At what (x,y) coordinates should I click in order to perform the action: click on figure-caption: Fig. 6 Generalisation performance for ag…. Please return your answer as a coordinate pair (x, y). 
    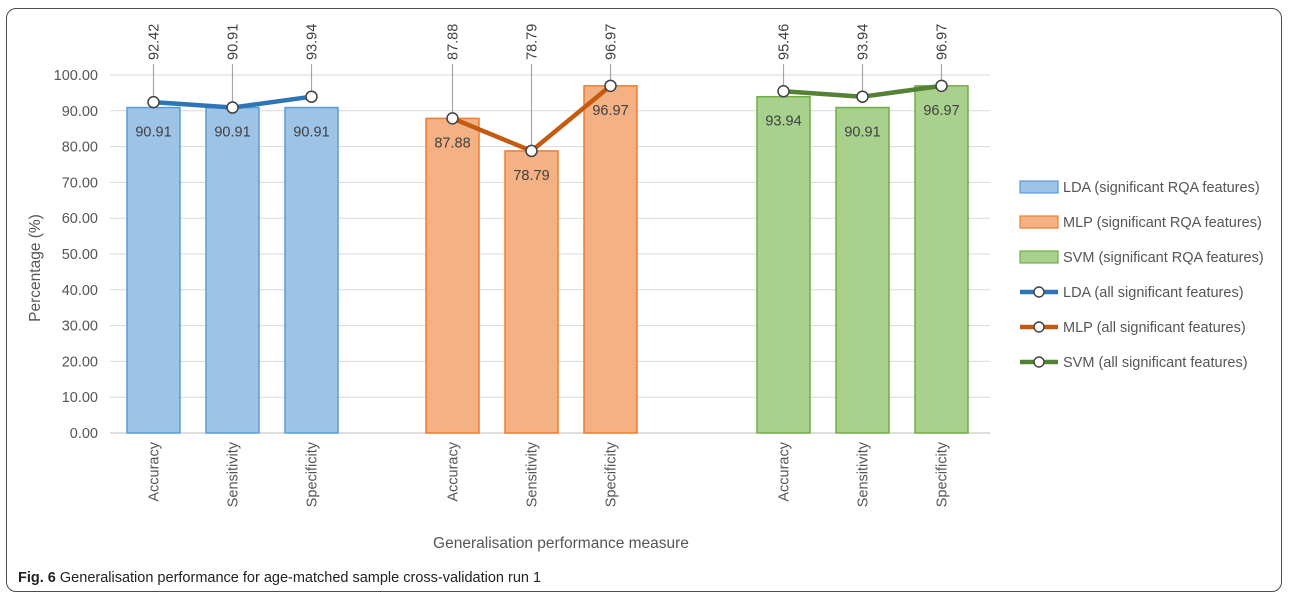
    Looking at the image, I should click on (279, 578).